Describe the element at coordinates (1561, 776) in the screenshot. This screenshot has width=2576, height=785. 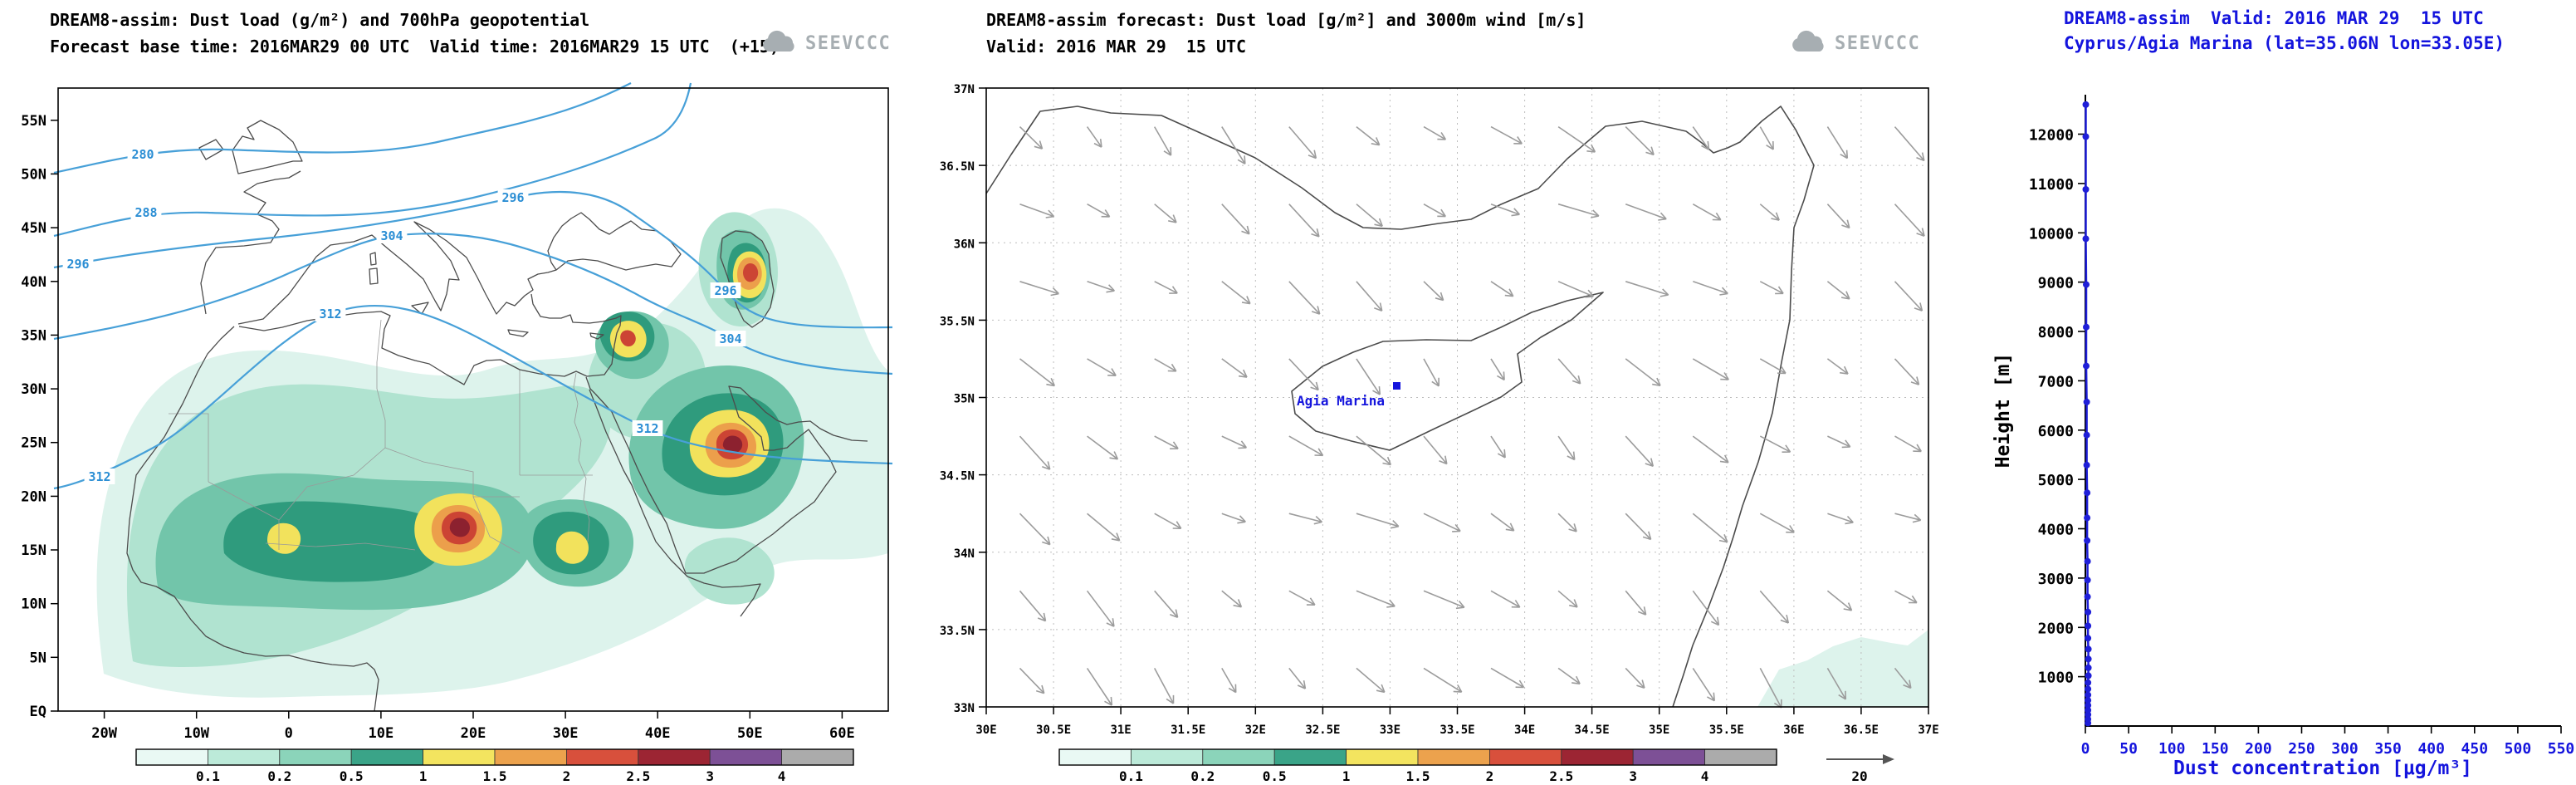
I see `colorbar-label: 2.5` at that location.